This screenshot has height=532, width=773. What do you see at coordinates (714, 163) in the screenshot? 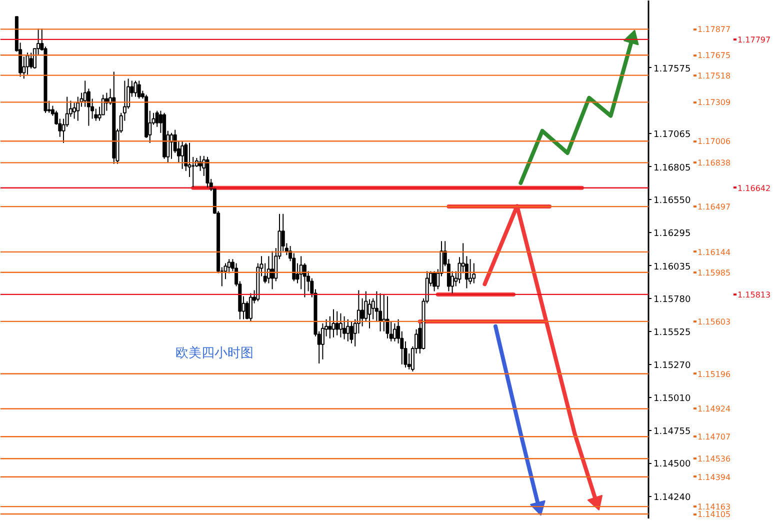
I see `ref-line-label: 1.16838` at bounding box center [714, 163].